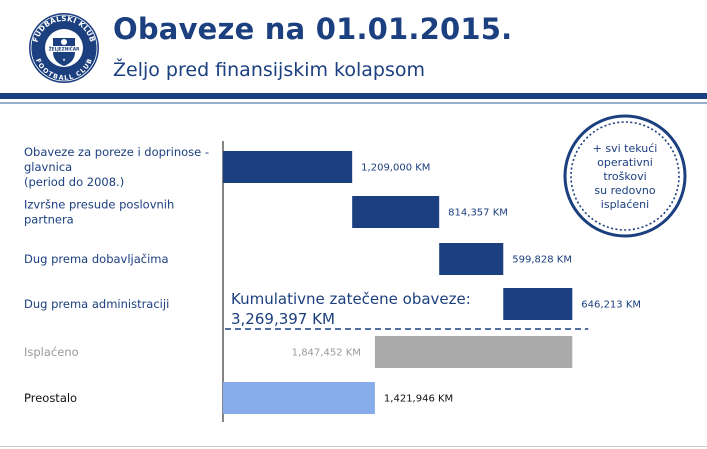  I want to click on note-text-line-3: troškovi, so click(624, 176).